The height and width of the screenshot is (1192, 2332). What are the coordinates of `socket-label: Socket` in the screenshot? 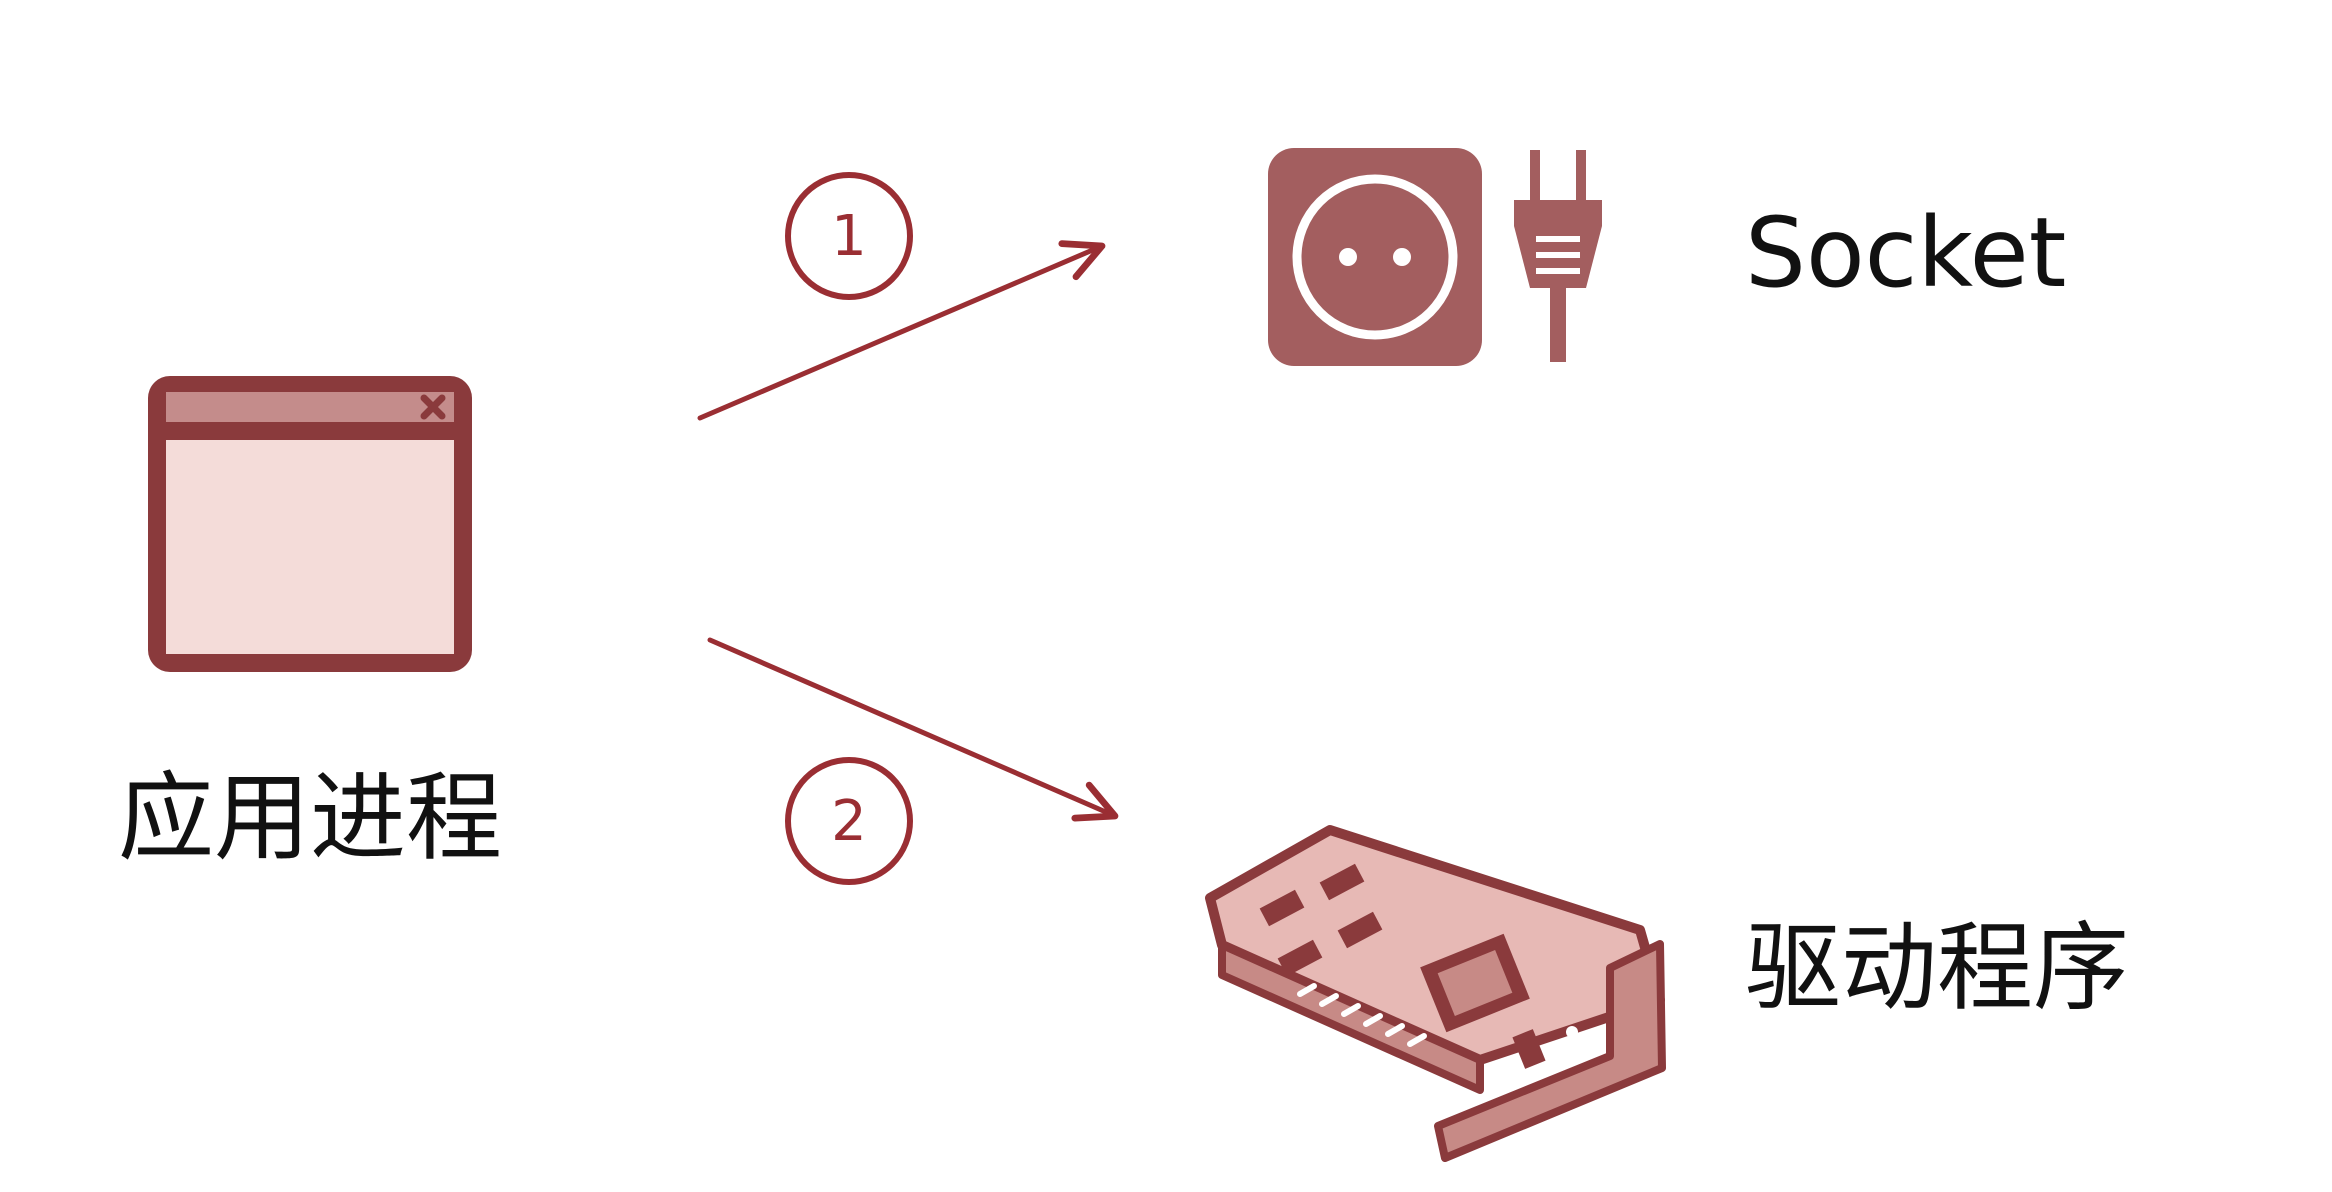 It's located at (1906, 253).